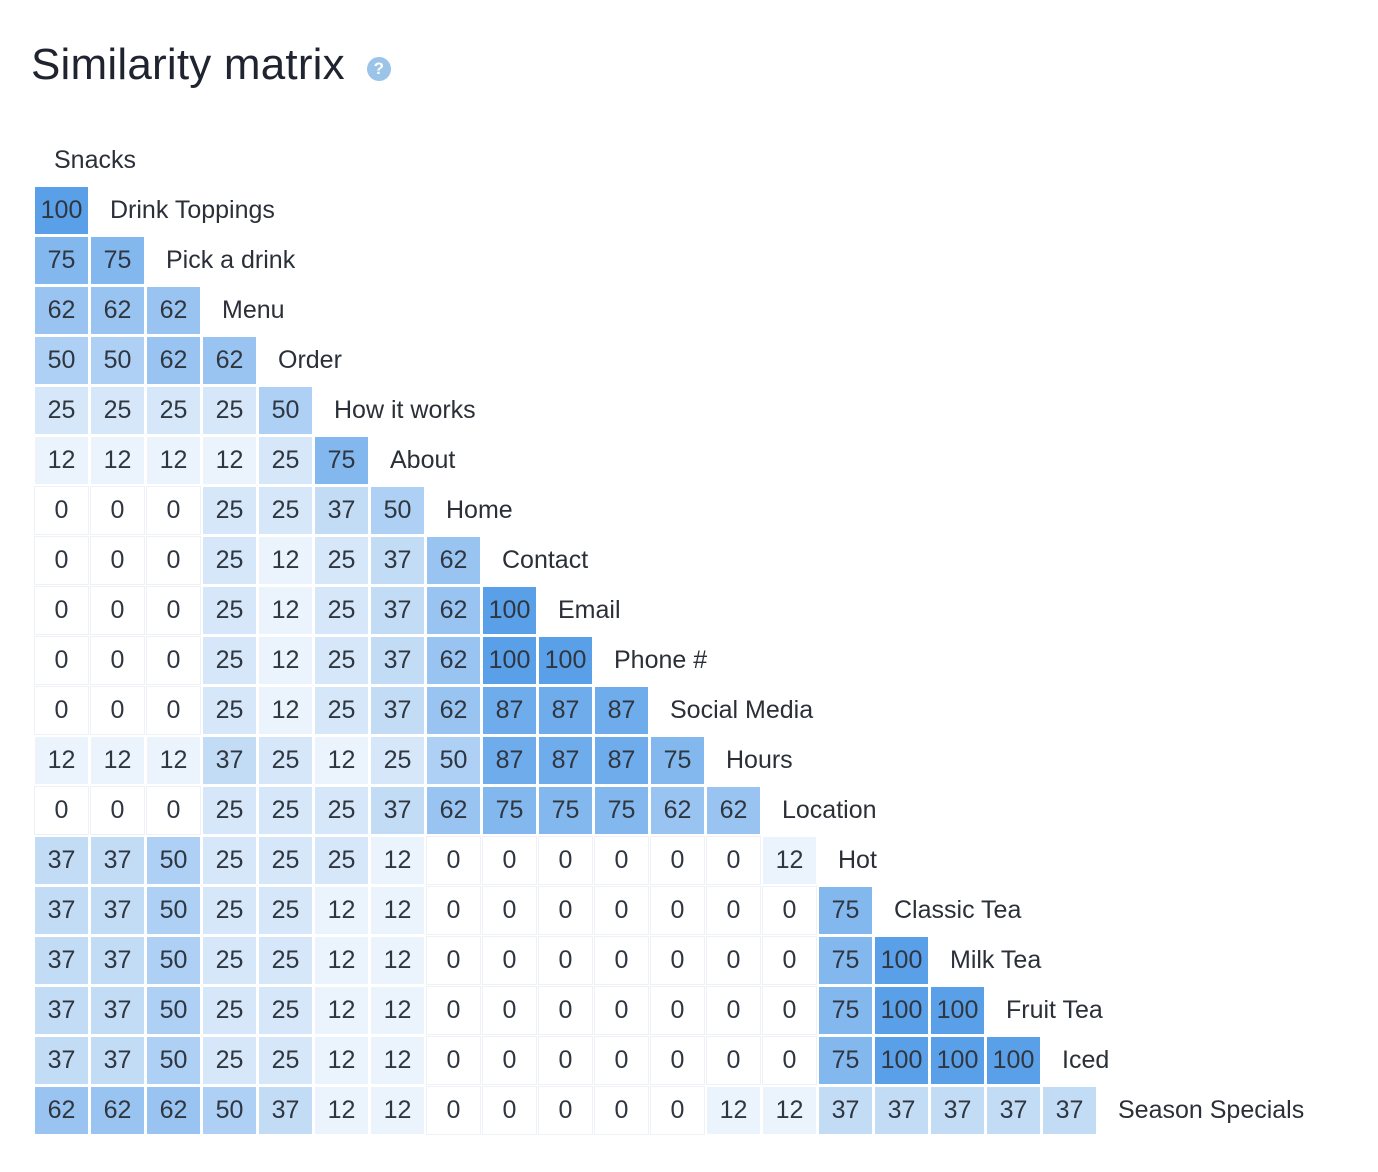  What do you see at coordinates (405, 410) in the screenshot?
I see `row-label: How it works` at bounding box center [405, 410].